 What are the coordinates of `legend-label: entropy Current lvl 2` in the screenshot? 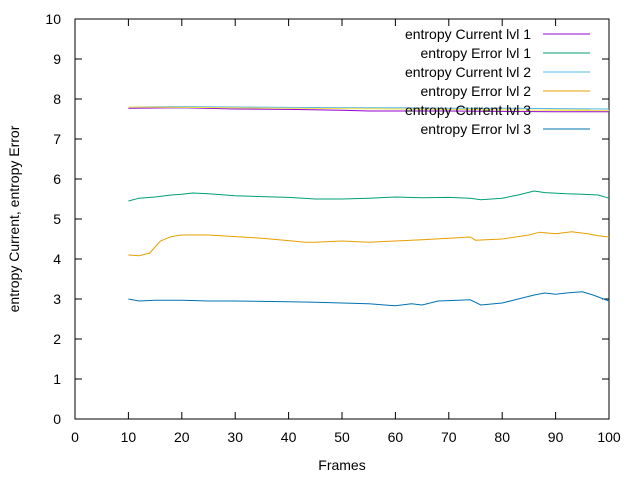 It's located at (468, 72).